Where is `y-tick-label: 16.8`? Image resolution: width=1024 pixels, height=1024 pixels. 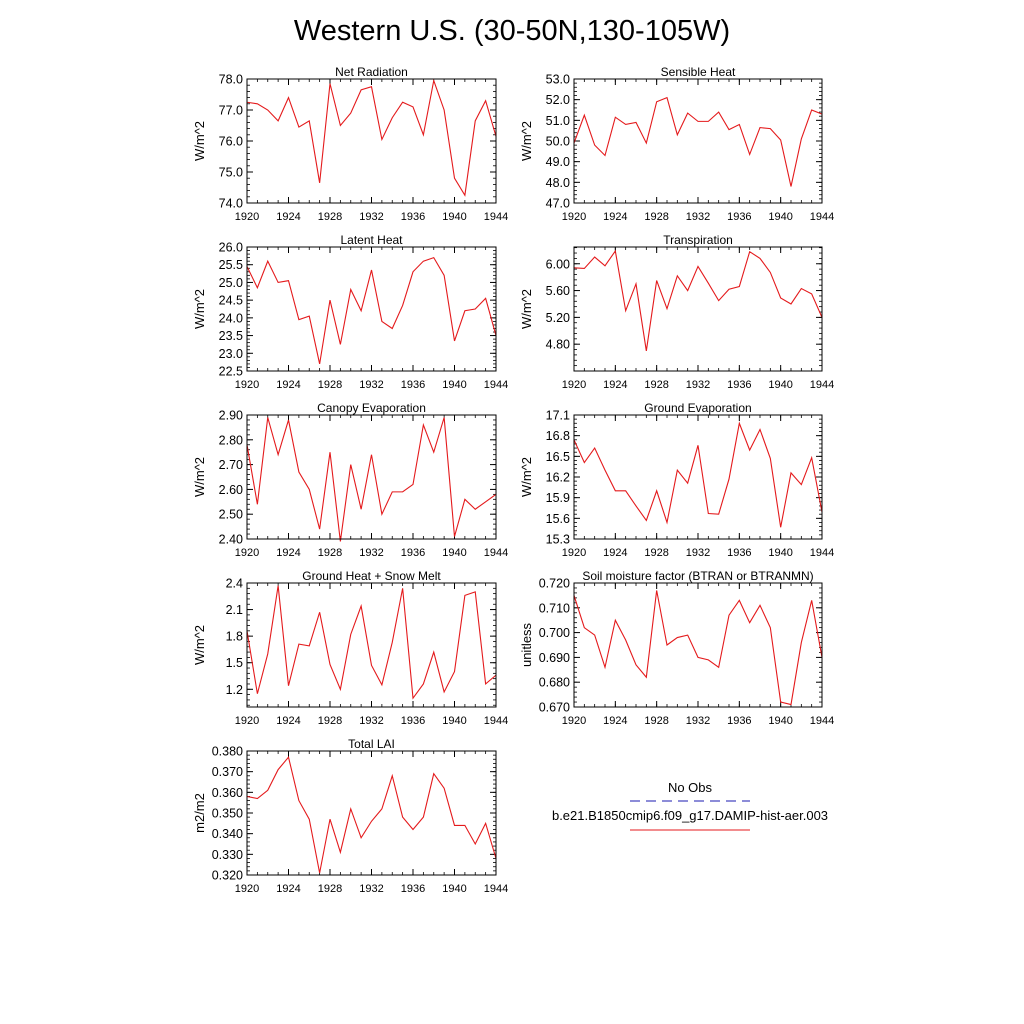 y-tick-label: 16.8 is located at coordinates (558, 436).